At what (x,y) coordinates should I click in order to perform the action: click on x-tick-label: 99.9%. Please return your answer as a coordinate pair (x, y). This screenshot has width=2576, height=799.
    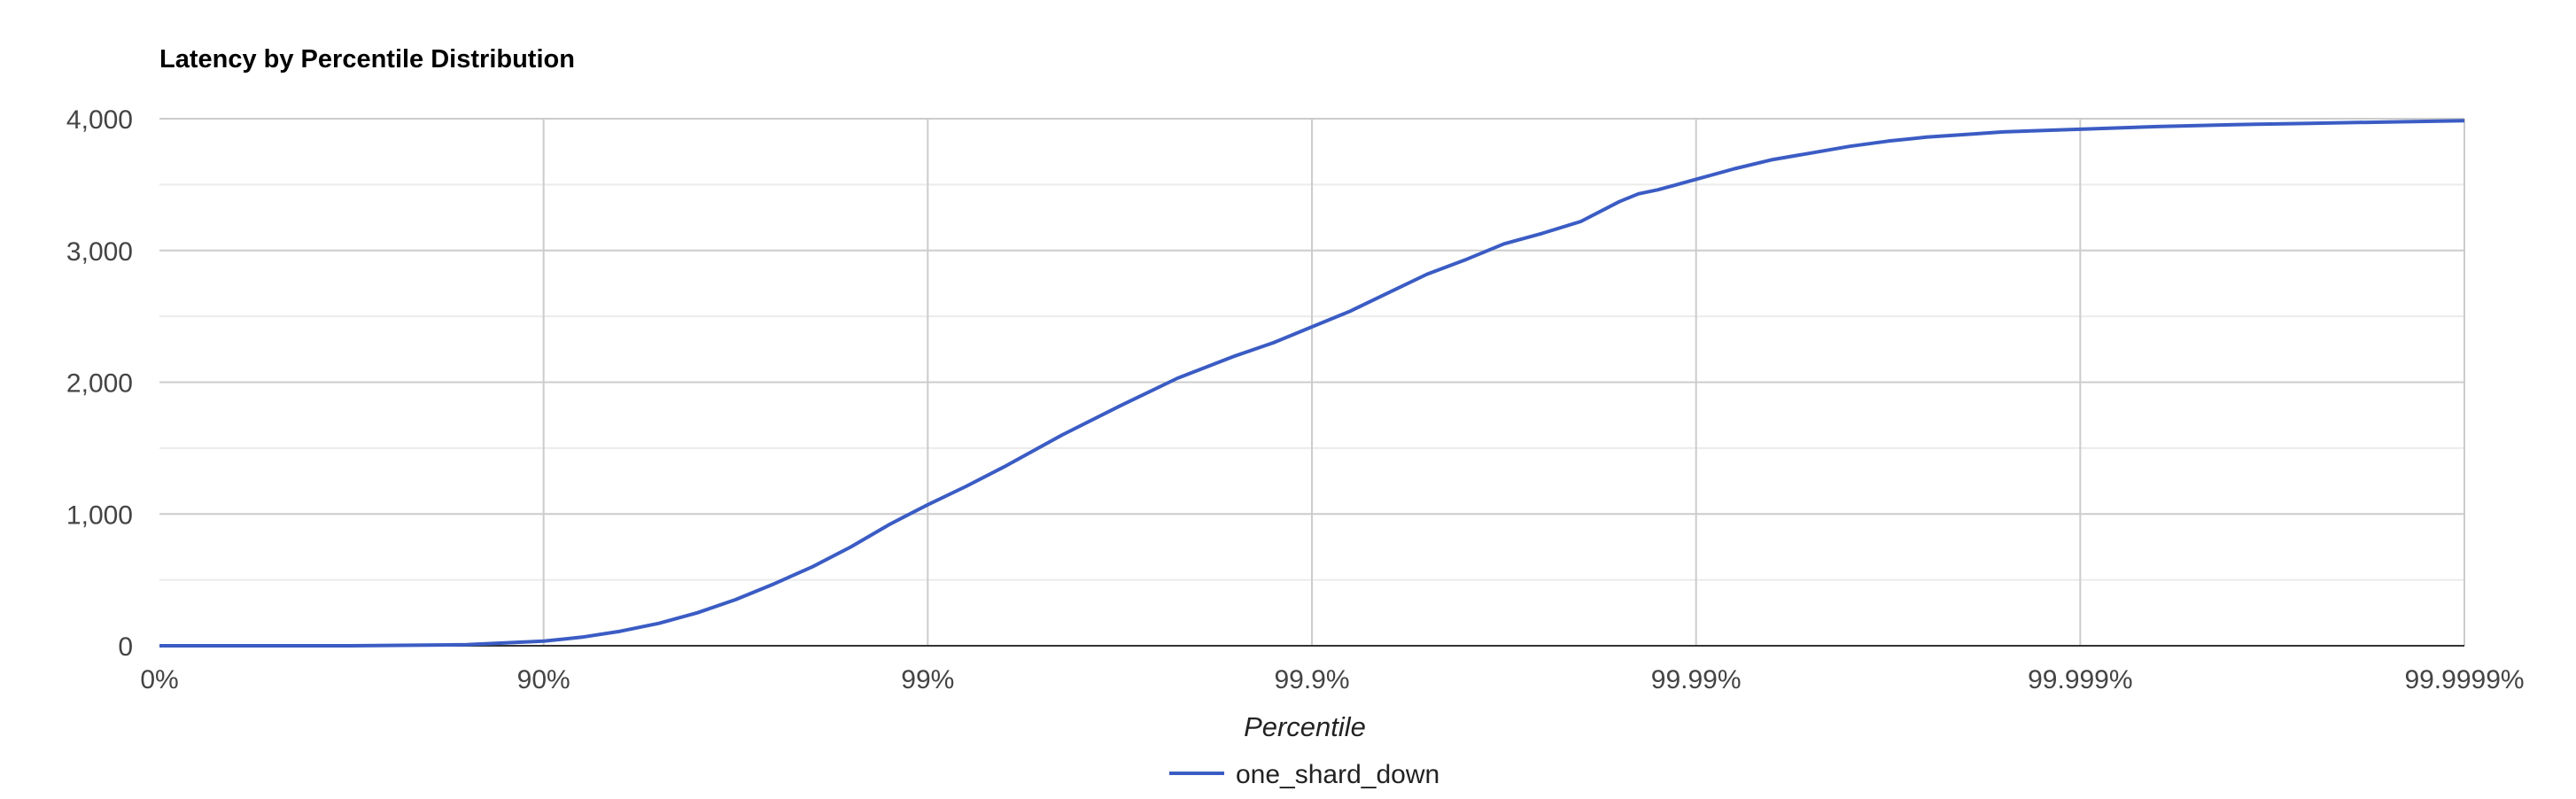
    Looking at the image, I should click on (1311, 679).